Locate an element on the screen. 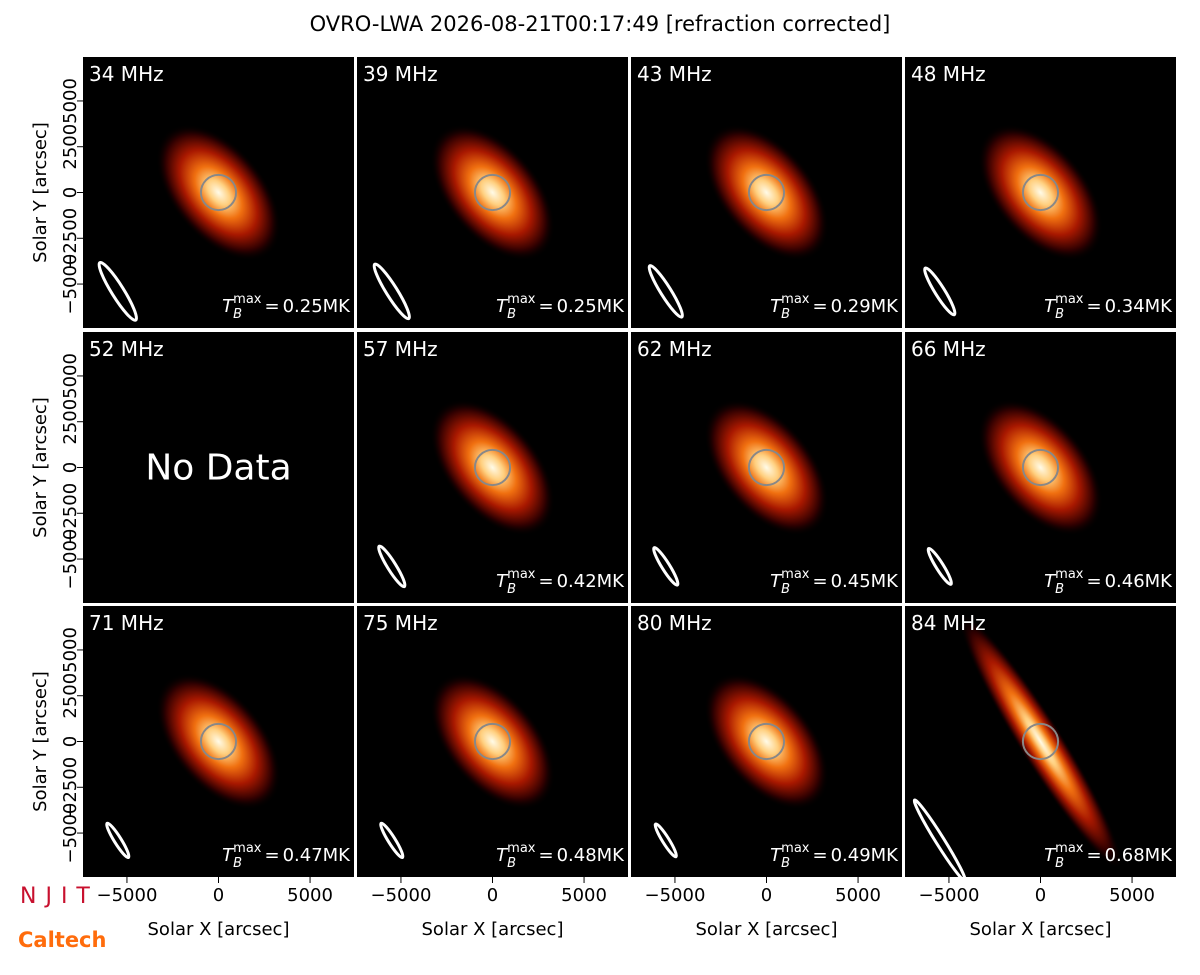 This screenshot has height=975, width=1200. tb-max-label: 0.46MK is located at coordinates (1139, 581).